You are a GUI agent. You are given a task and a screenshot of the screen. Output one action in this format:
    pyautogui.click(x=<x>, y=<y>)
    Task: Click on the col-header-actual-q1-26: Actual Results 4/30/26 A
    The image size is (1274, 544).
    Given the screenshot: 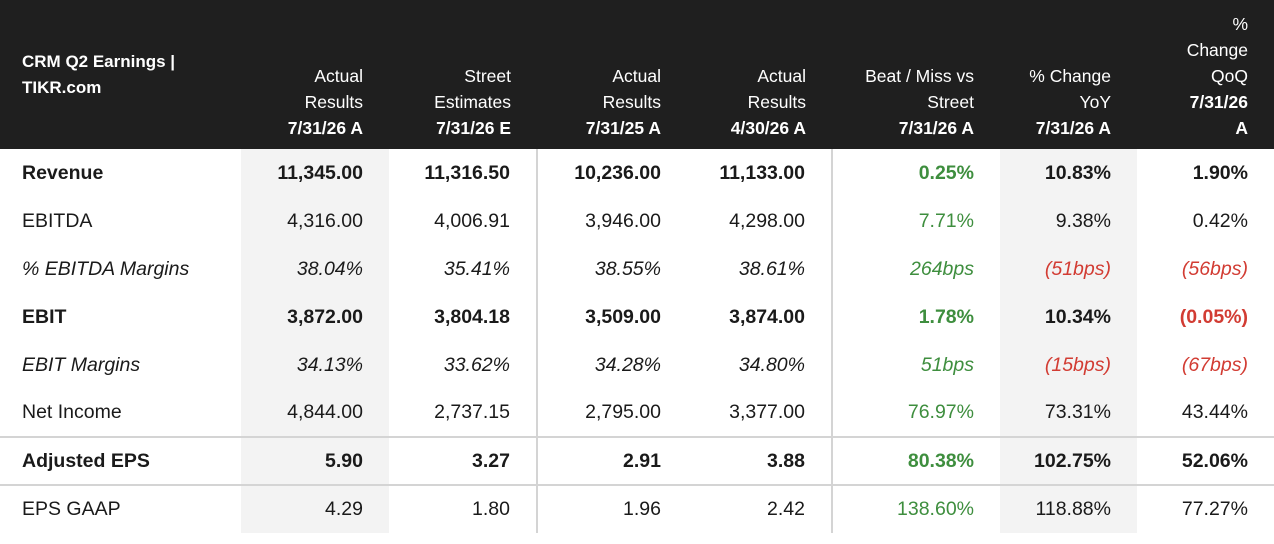 What is the action you would take?
    pyautogui.click(x=759, y=74)
    